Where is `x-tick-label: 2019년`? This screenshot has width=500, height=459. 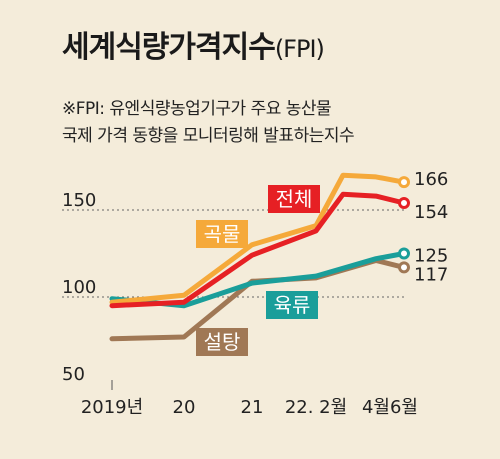 x-tick-label: 2019년 is located at coordinates (112, 407).